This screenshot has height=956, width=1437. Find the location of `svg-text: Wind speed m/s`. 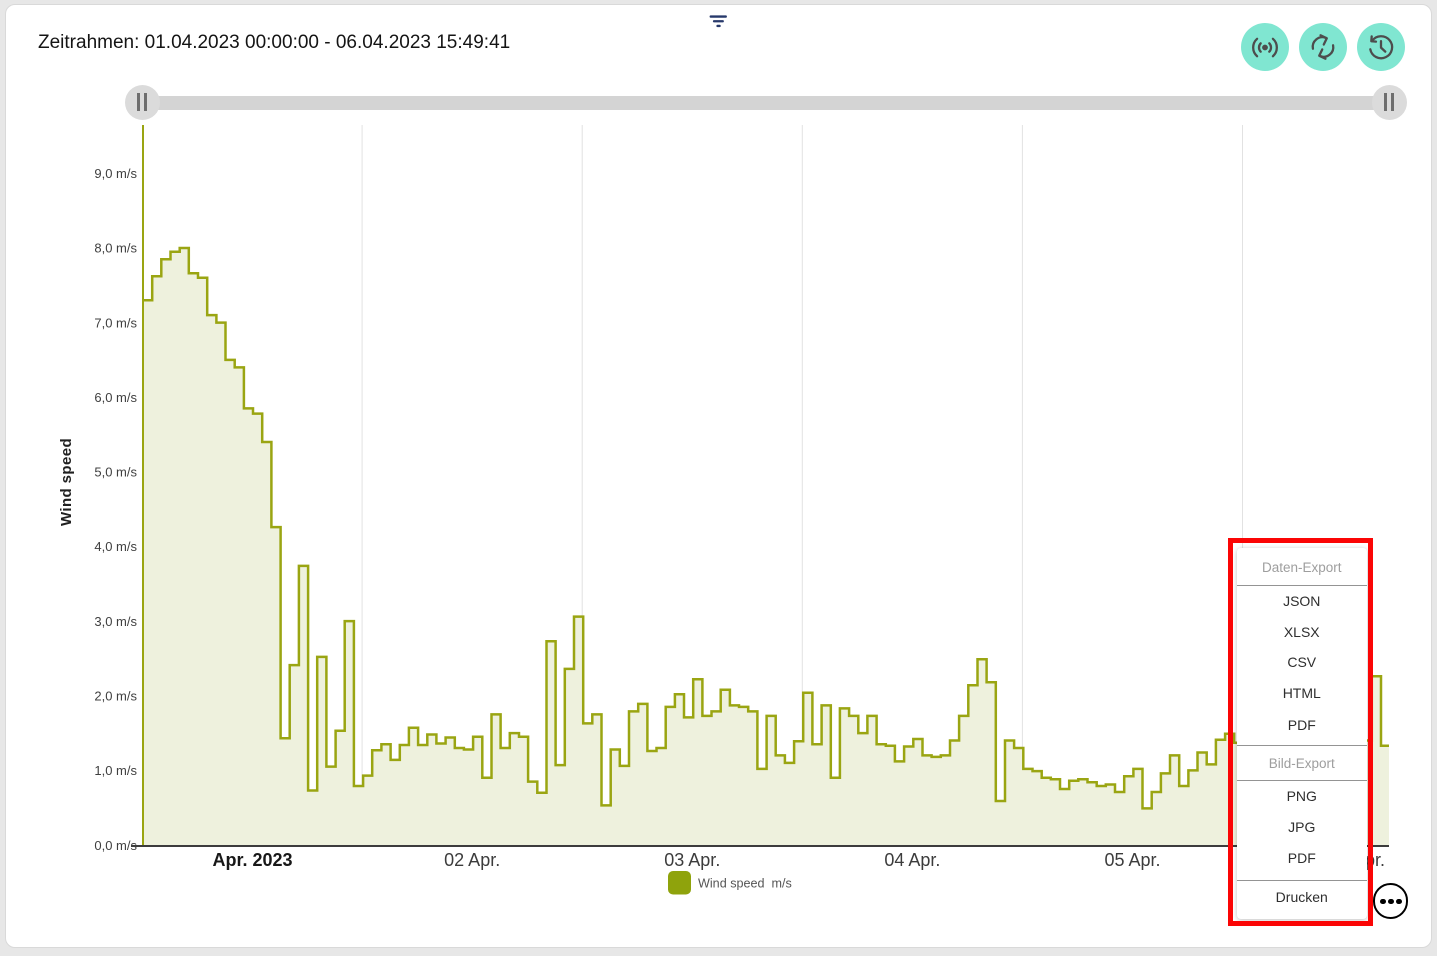

svg-text: Wind speed m/s is located at coordinates (745, 884).